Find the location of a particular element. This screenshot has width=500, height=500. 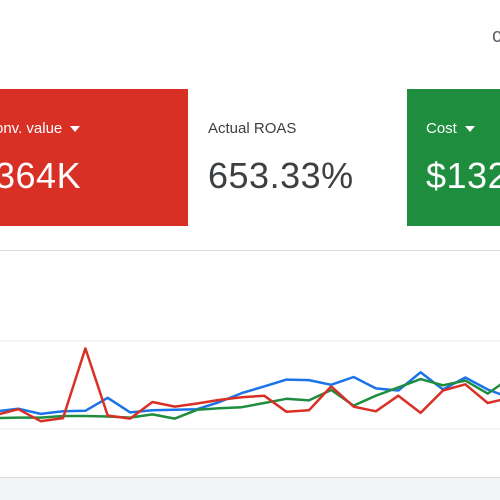

scorecard-actual-roas: Actual ROAS 653.33% is located at coordinates (297, 157).